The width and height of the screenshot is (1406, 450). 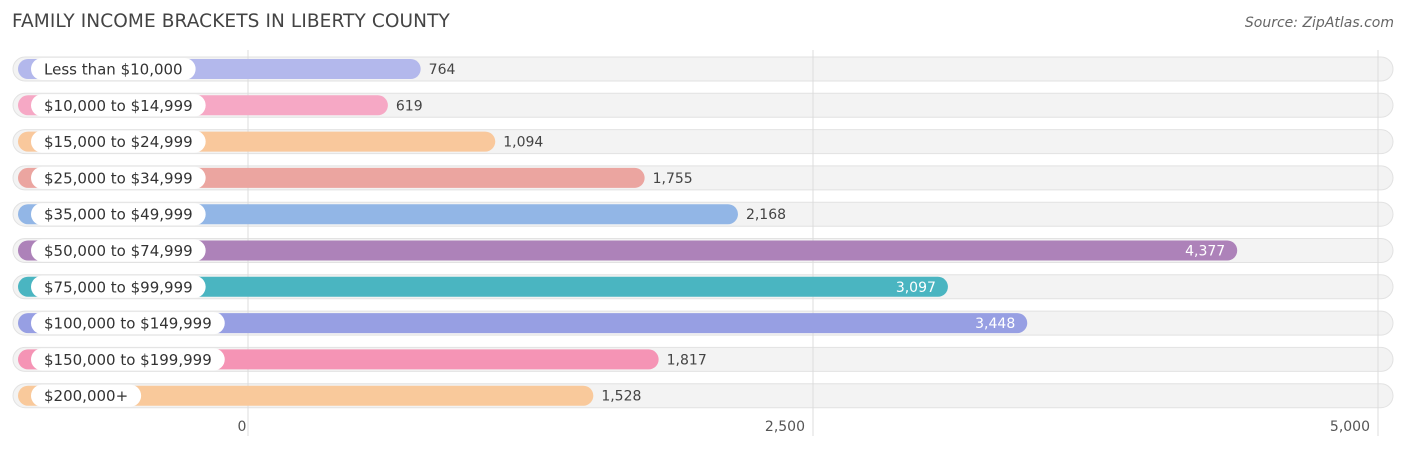 What do you see at coordinates (621, 397) in the screenshot?
I see `value-label: 1,528` at bounding box center [621, 397].